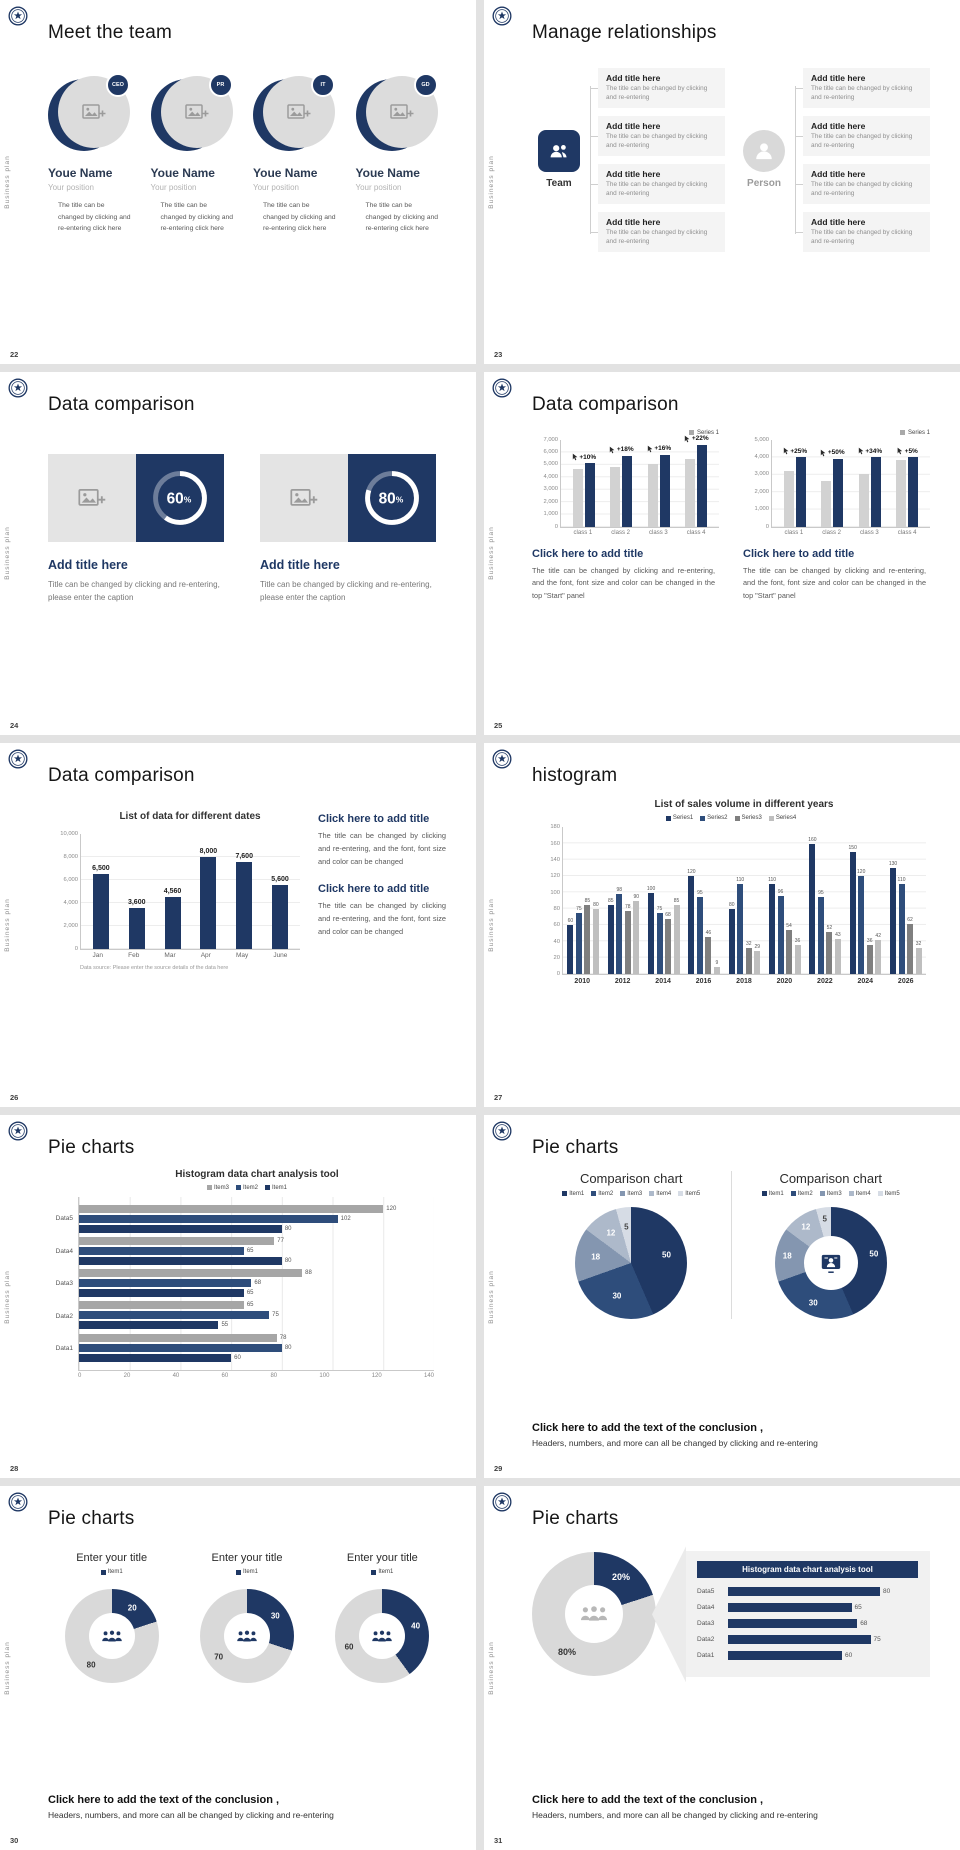 This screenshot has height=1850, width=960. I want to click on member-name: Youe Name, so click(80, 173).